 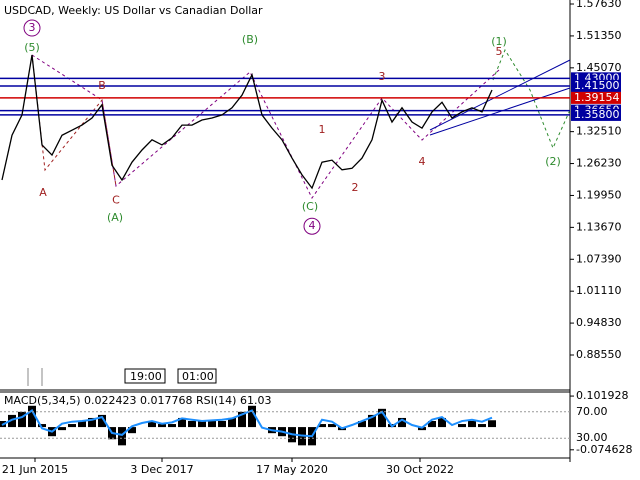 What do you see at coordinates (420, 469) in the screenshot?
I see `x-tick-label: 30 Oct 2022` at bounding box center [420, 469].